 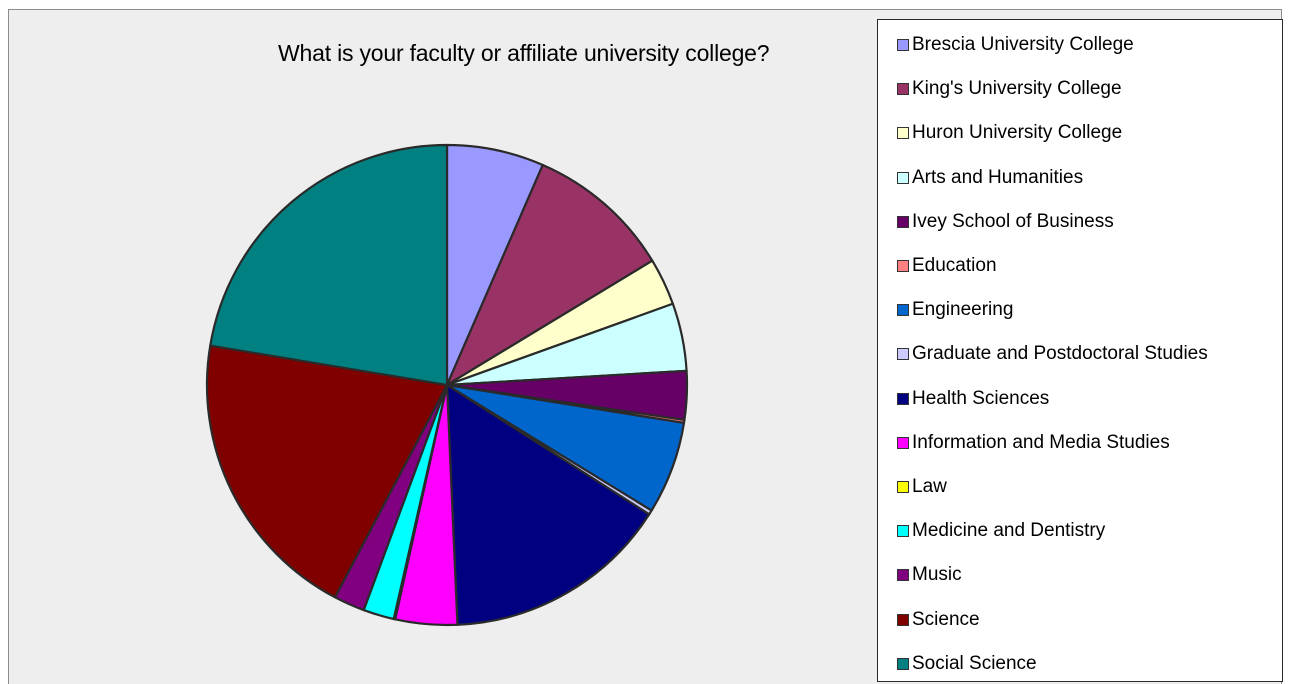 I want to click on legend-item: Education, so click(x=947, y=266).